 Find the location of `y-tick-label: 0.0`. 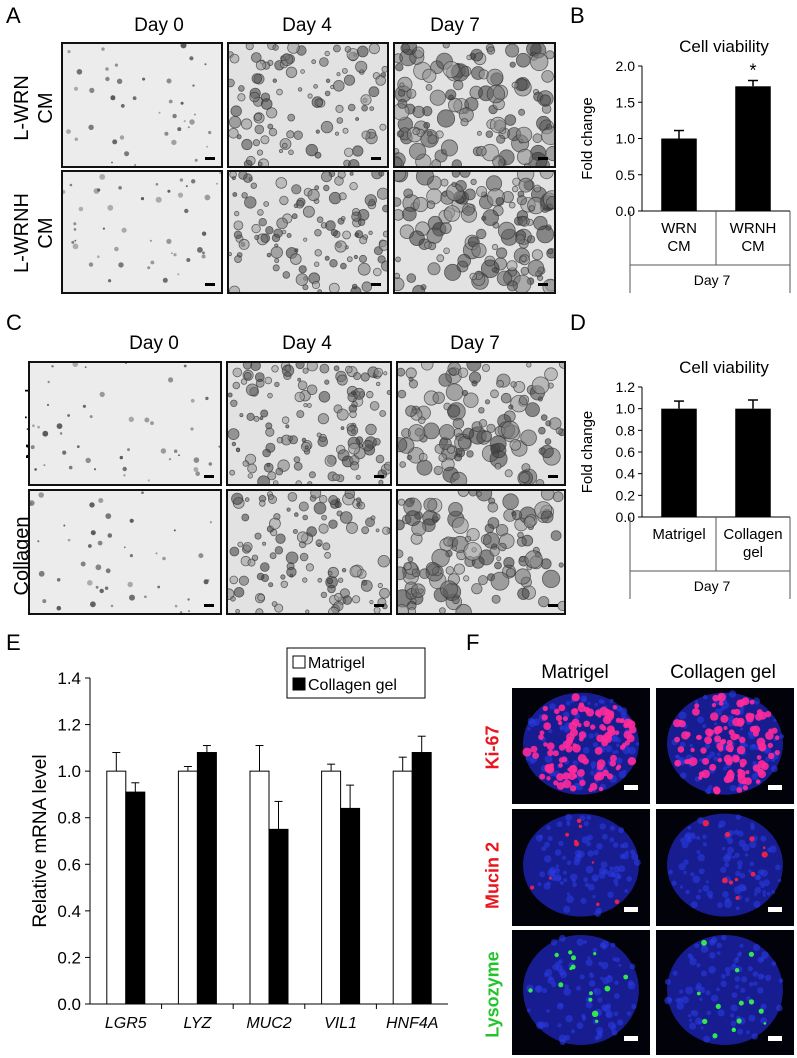

y-tick-label: 0.0 is located at coordinates (626, 517).